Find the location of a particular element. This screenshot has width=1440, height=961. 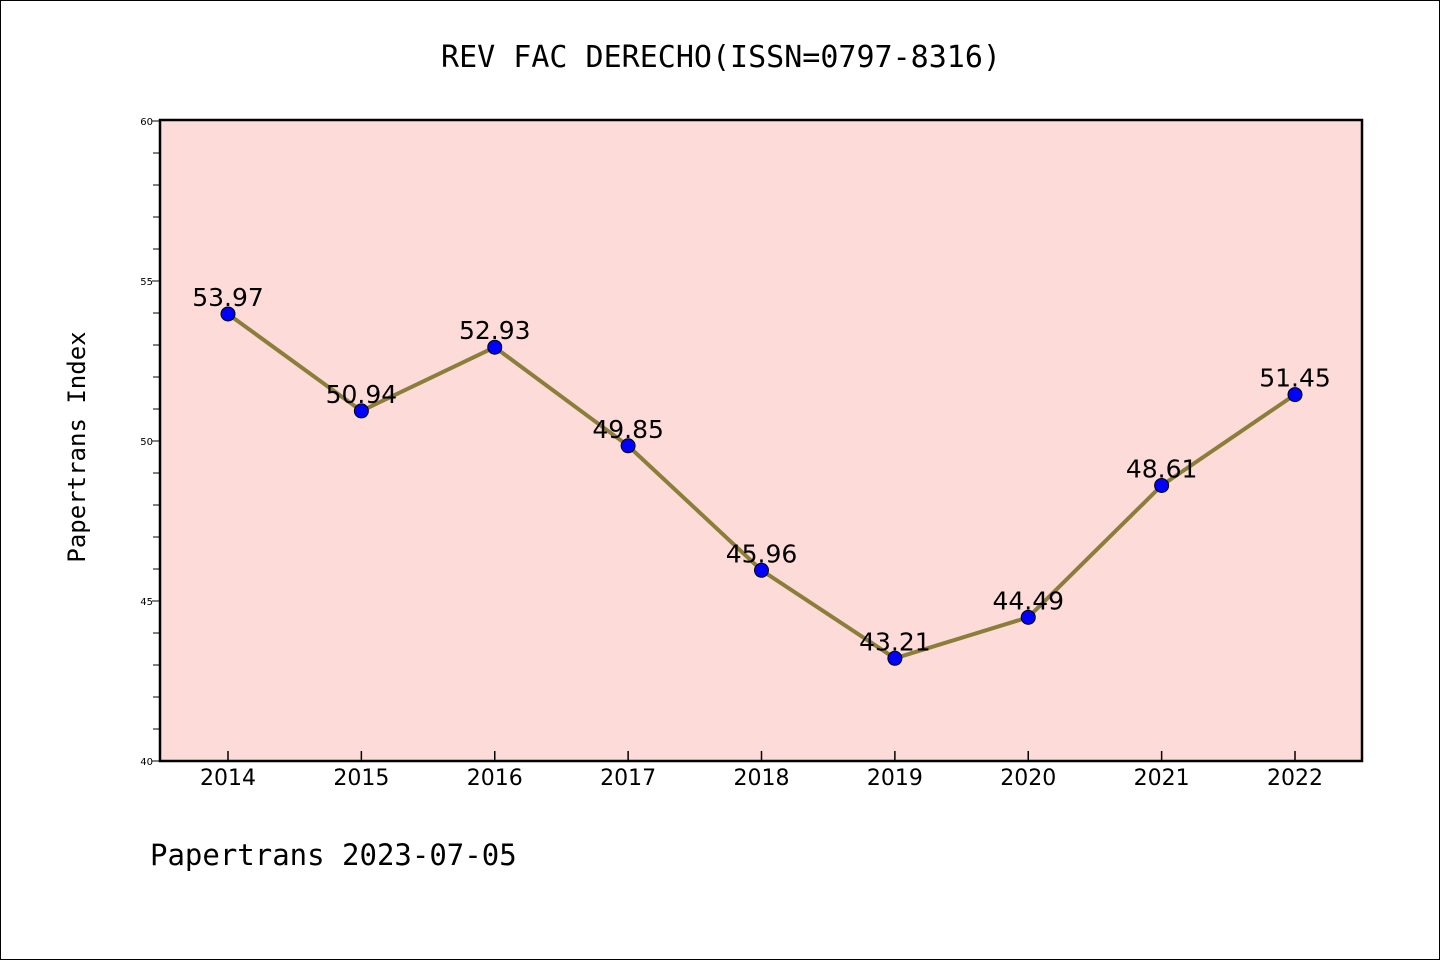

y-axis-label: Papertrans Index is located at coordinates (77, 446).